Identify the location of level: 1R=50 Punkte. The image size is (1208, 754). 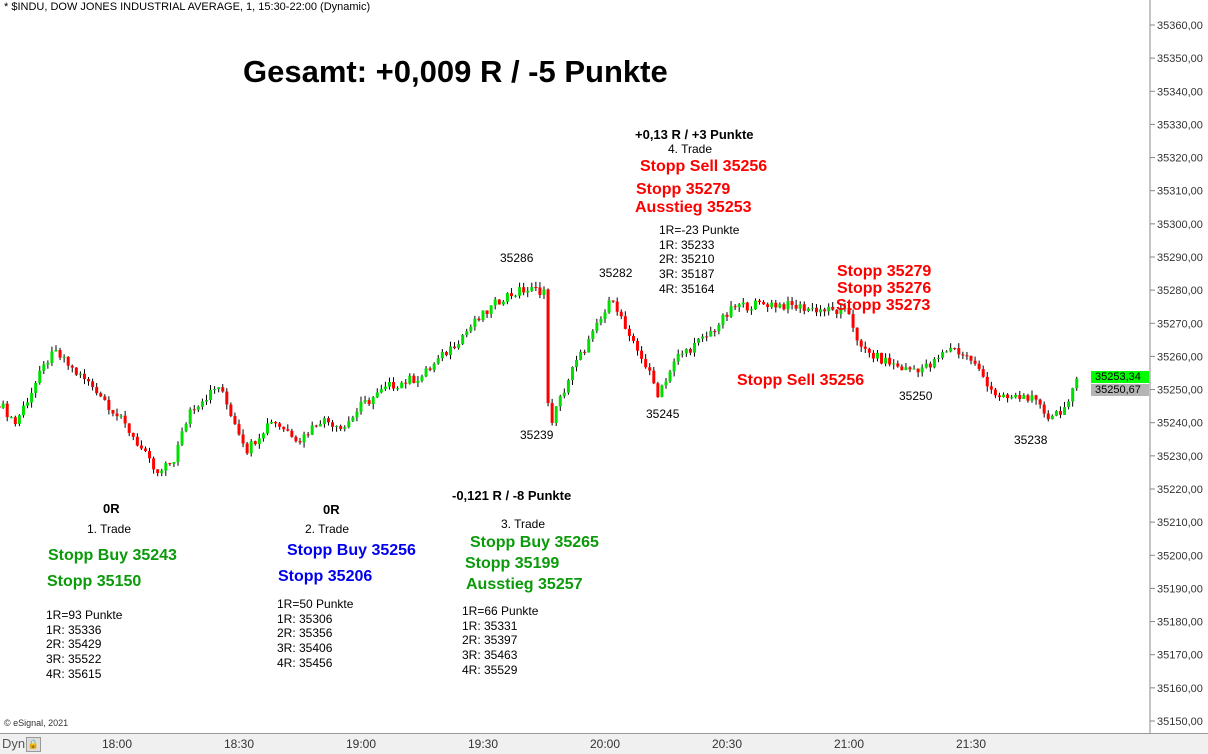
(315, 604).